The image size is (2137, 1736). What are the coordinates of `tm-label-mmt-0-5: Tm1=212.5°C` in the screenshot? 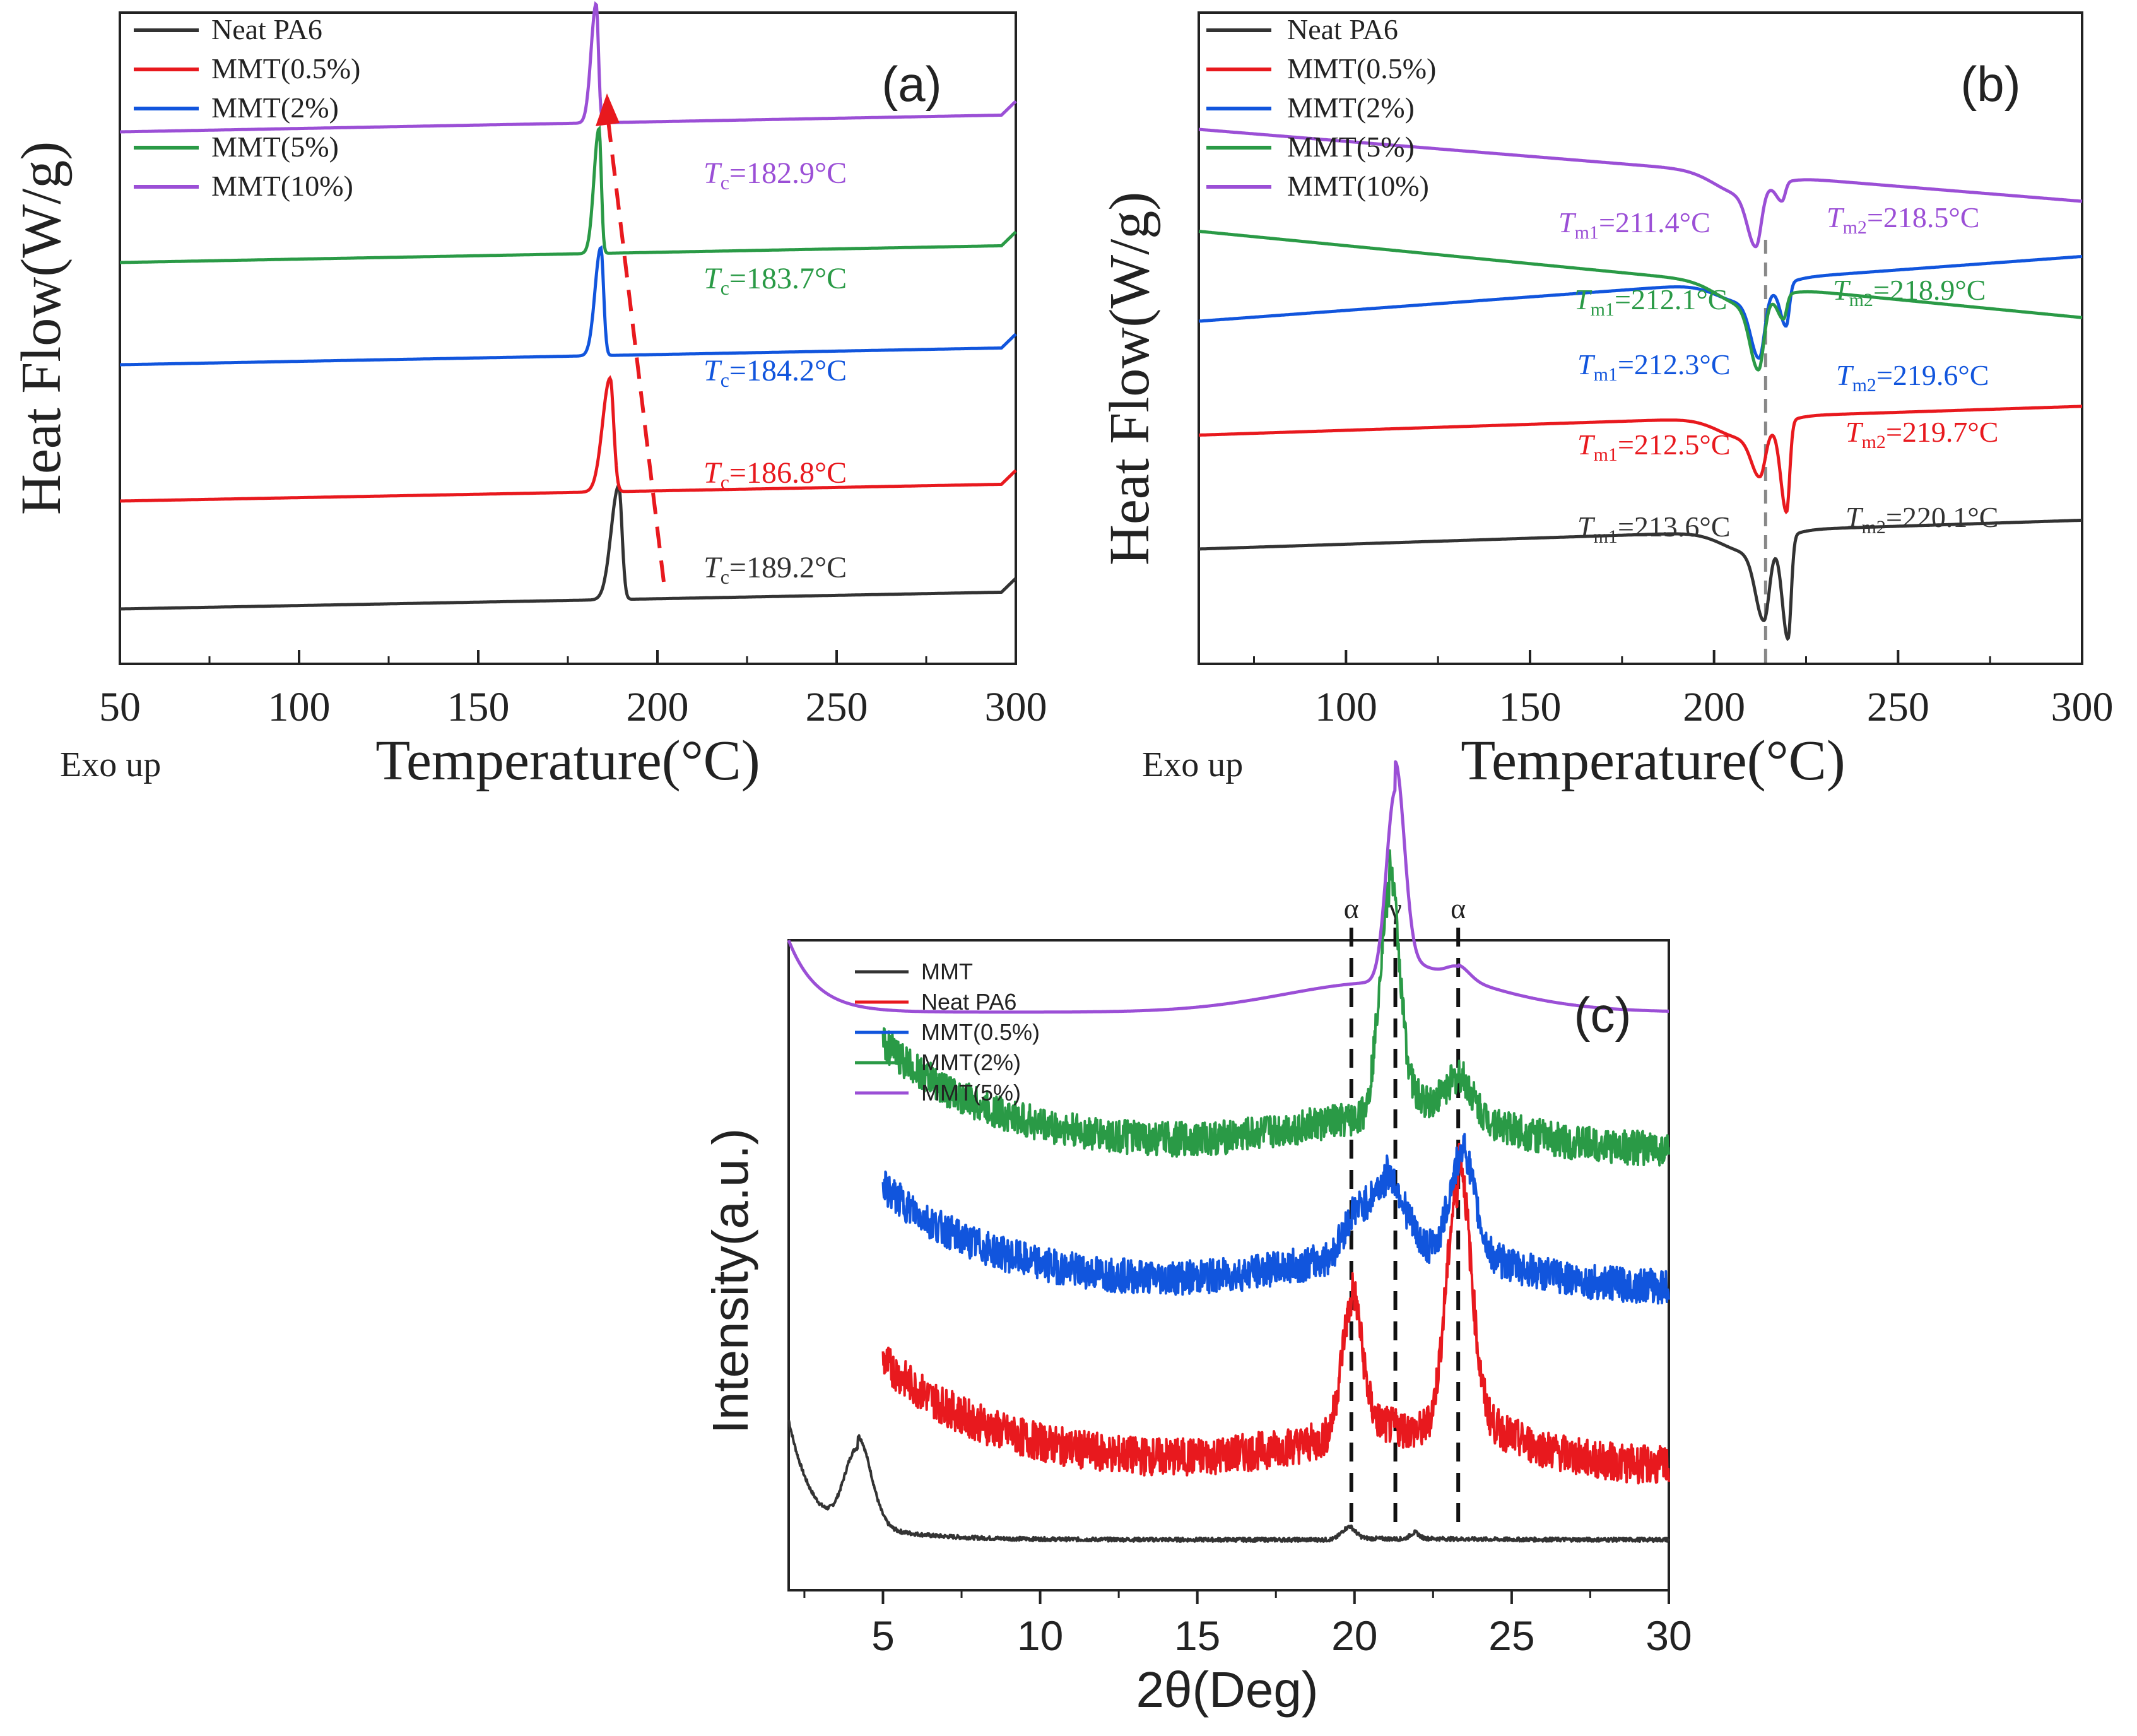 It's located at (1653, 446).